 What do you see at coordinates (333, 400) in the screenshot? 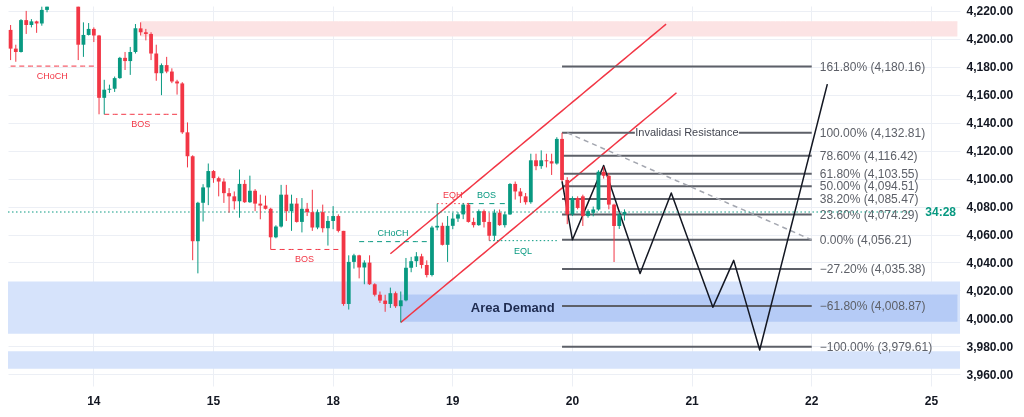
I see `x-tick-label: 18` at bounding box center [333, 400].